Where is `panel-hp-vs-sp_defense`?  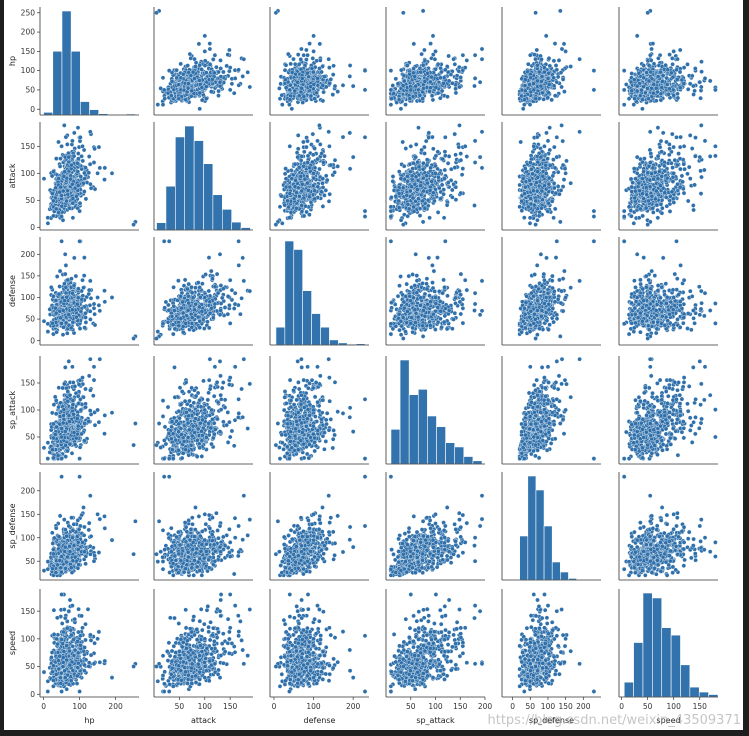
panel-hp-vs-sp_defense is located at coordinates (551, 61).